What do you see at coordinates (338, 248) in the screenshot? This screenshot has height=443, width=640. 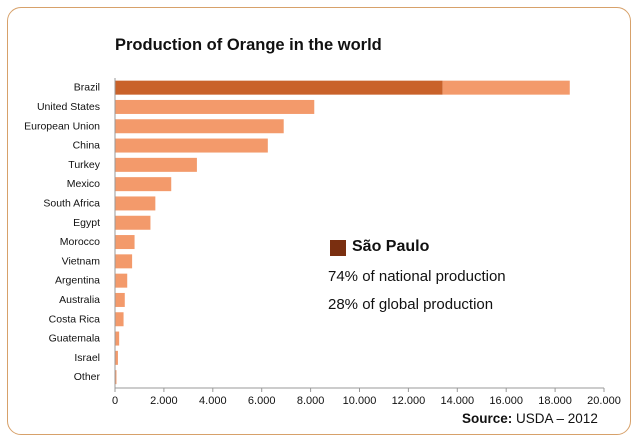 I see `legend-swatch-sao-paulo` at bounding box center [338, 248].